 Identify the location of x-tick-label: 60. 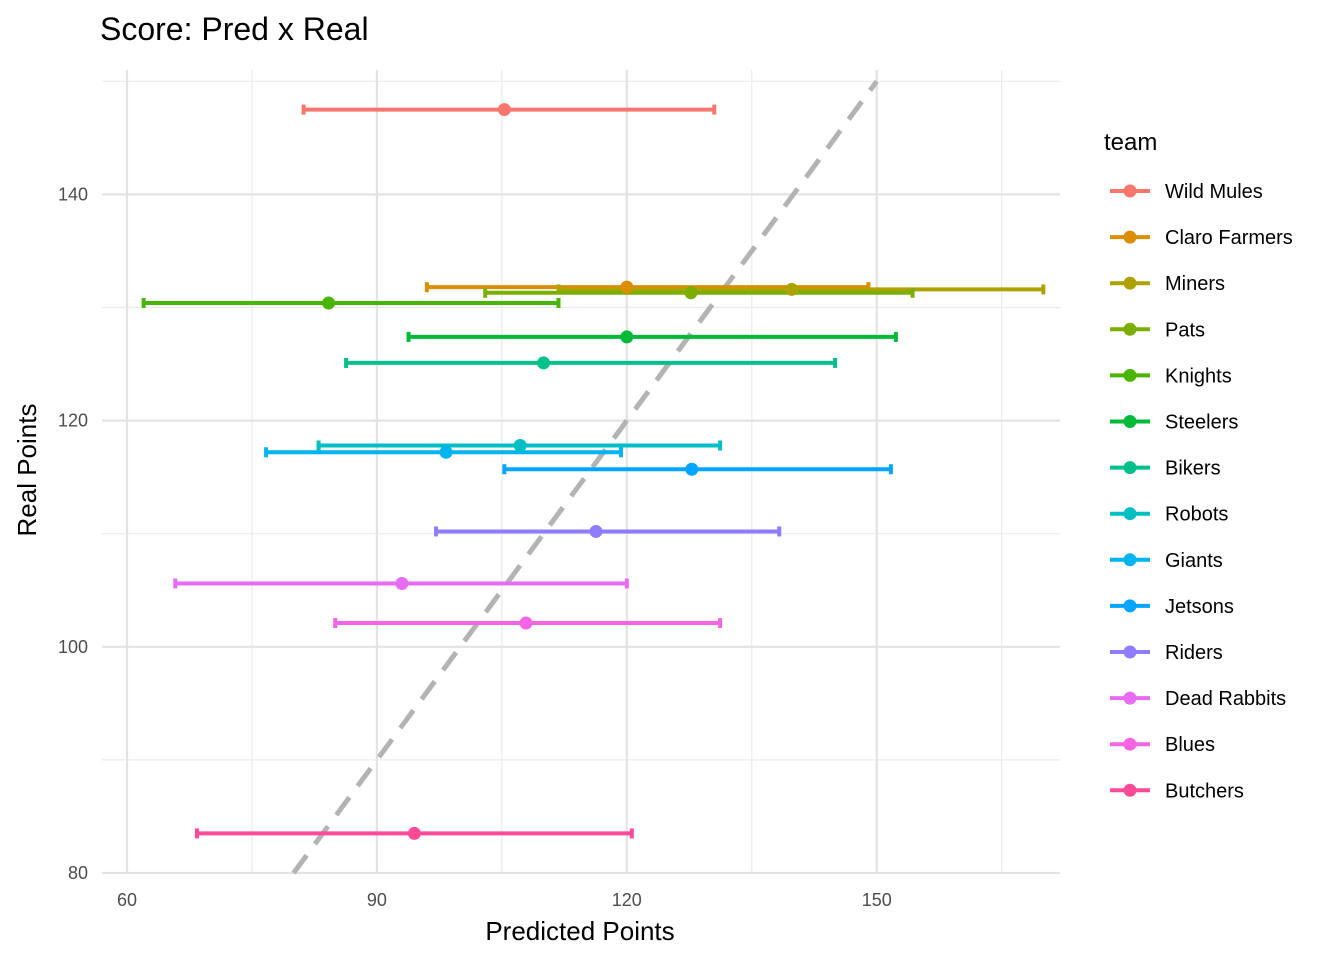
(127, 900).